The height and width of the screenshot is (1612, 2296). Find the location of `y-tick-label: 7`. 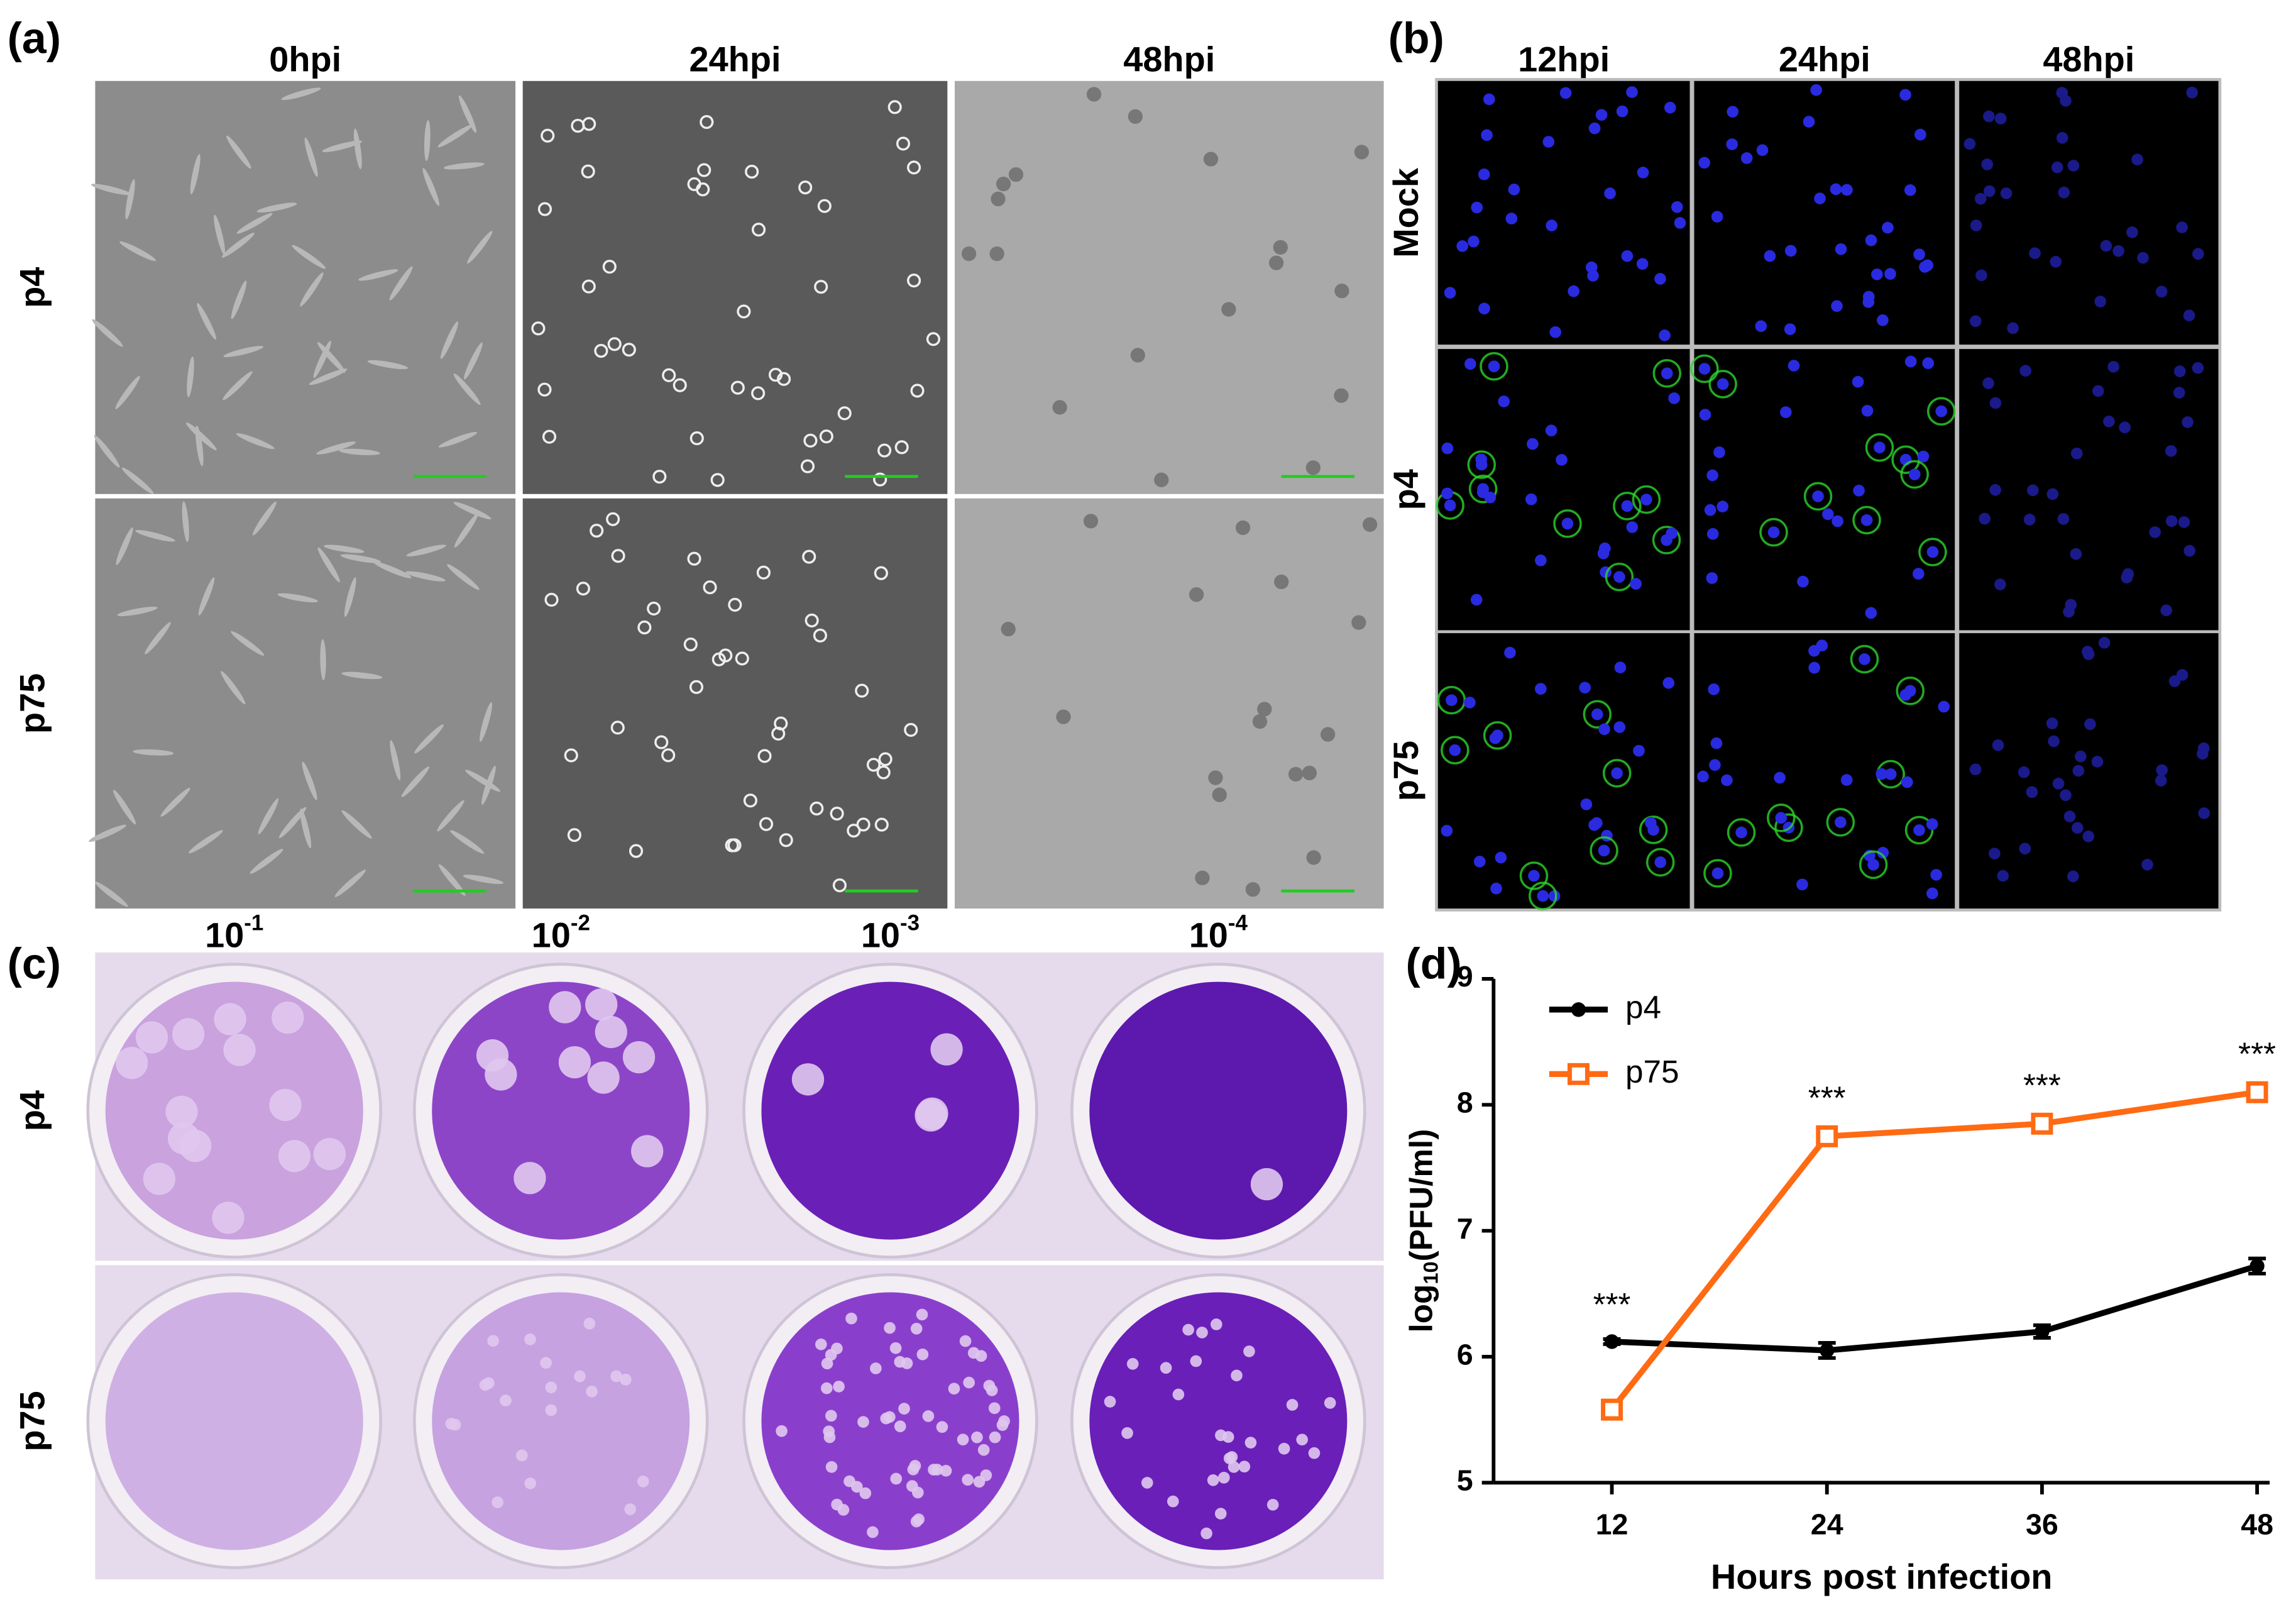

y-tick-label: 7 is located at coordinates (1465, 1228).